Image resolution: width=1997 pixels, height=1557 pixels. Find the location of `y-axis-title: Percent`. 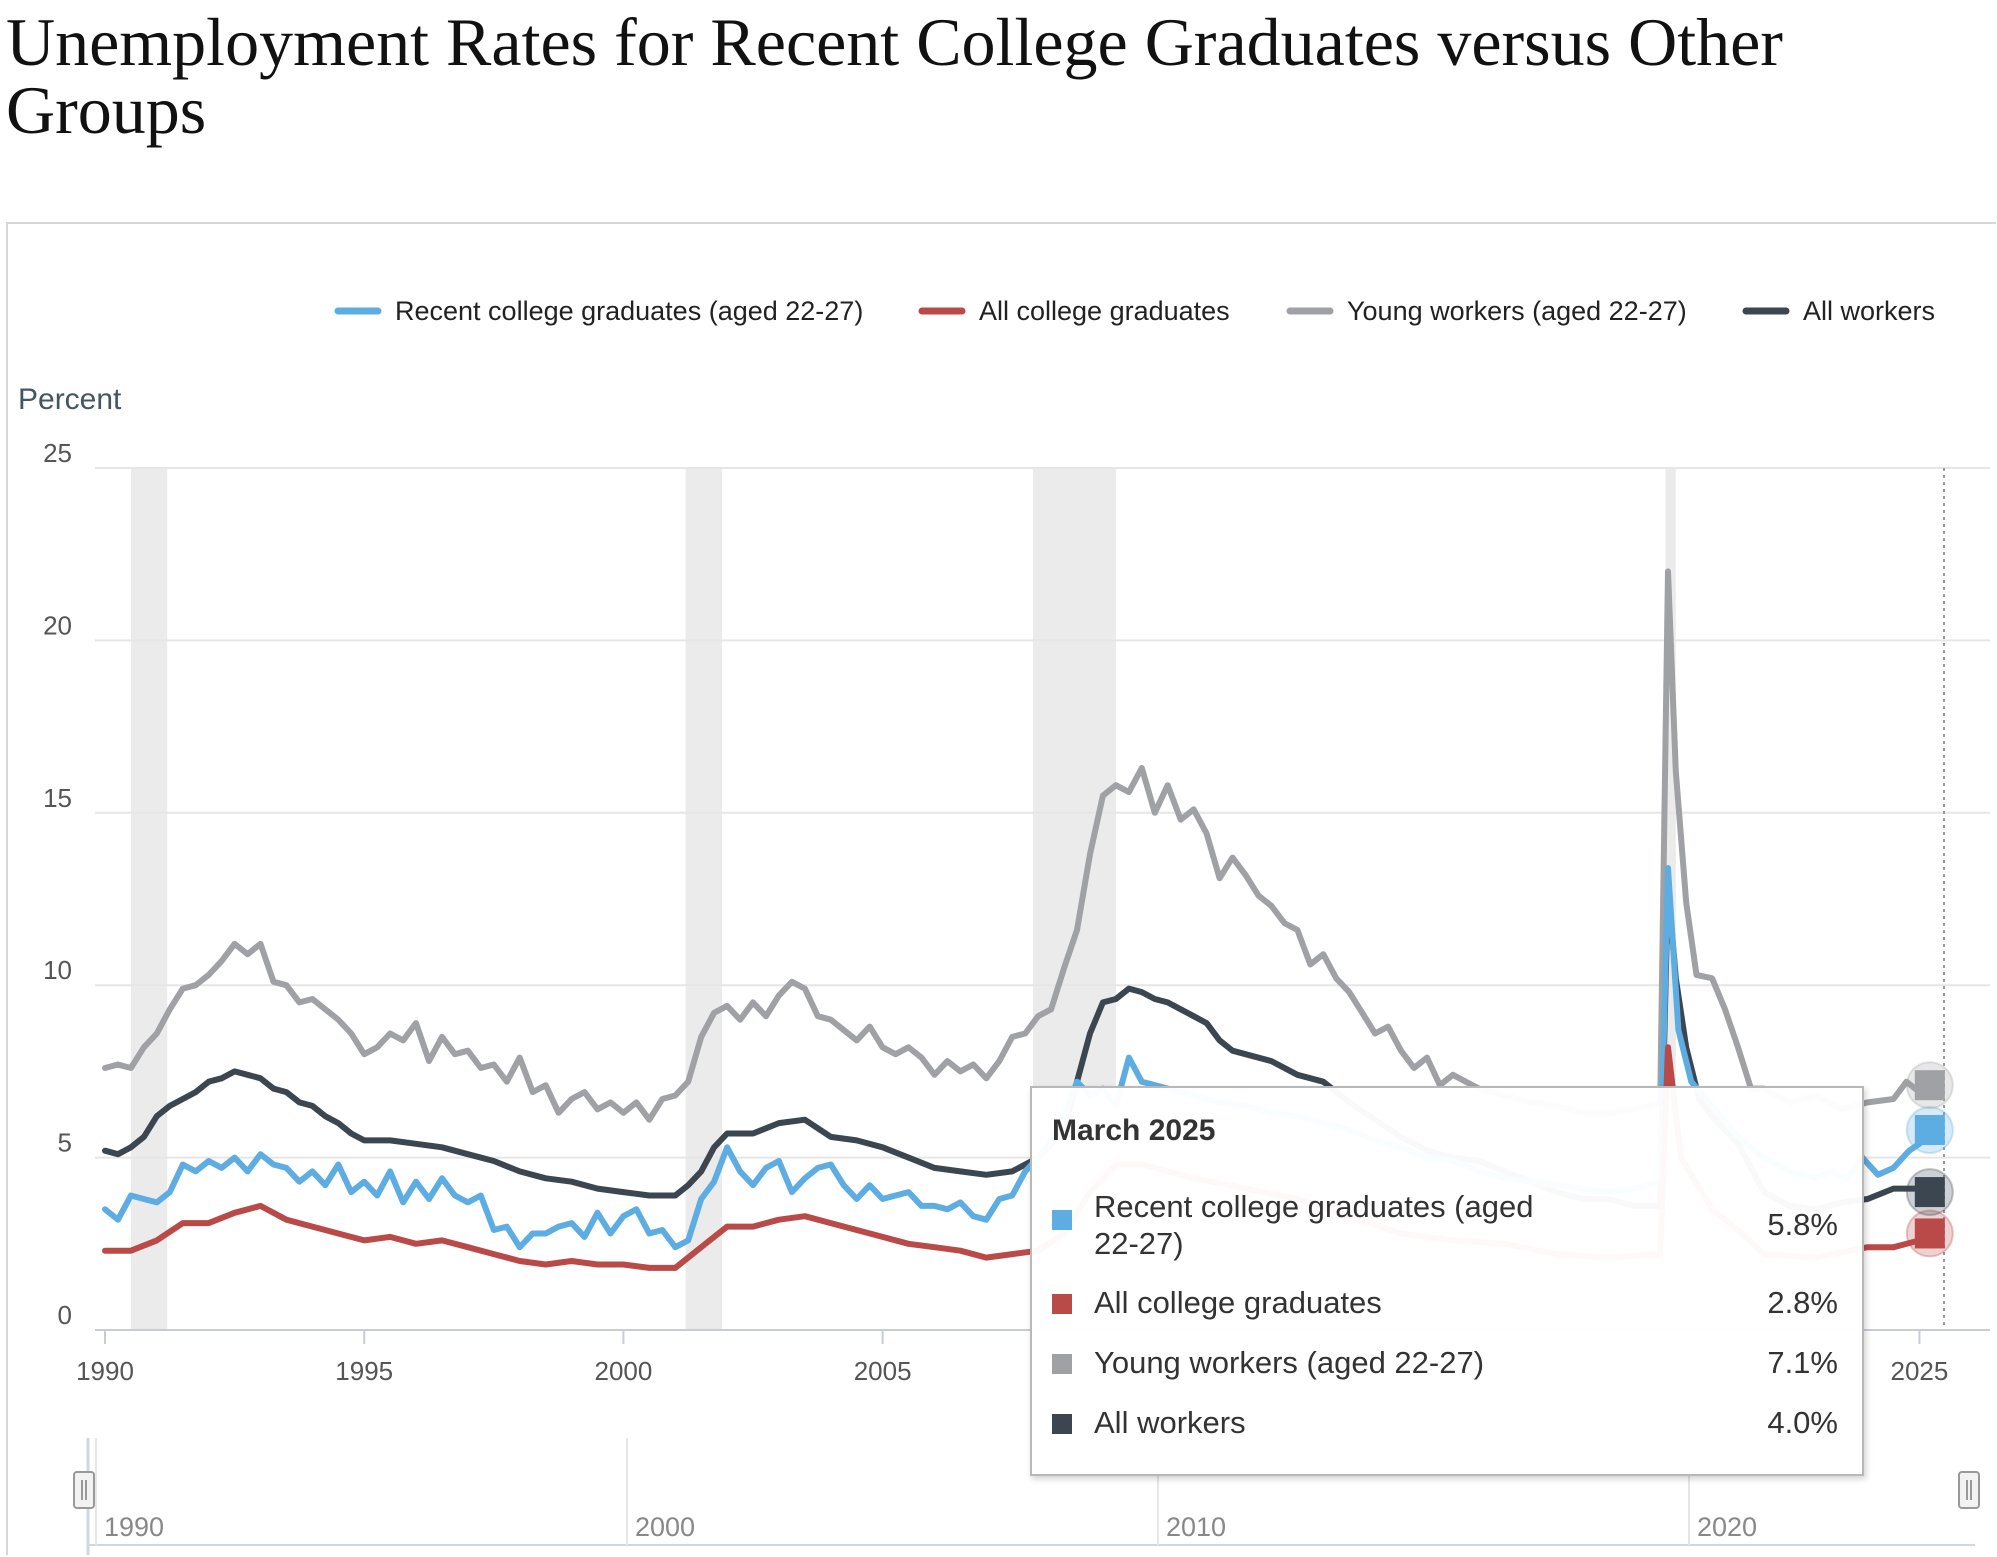

y-axis-title: Percent is located at coordinates (70, 399).